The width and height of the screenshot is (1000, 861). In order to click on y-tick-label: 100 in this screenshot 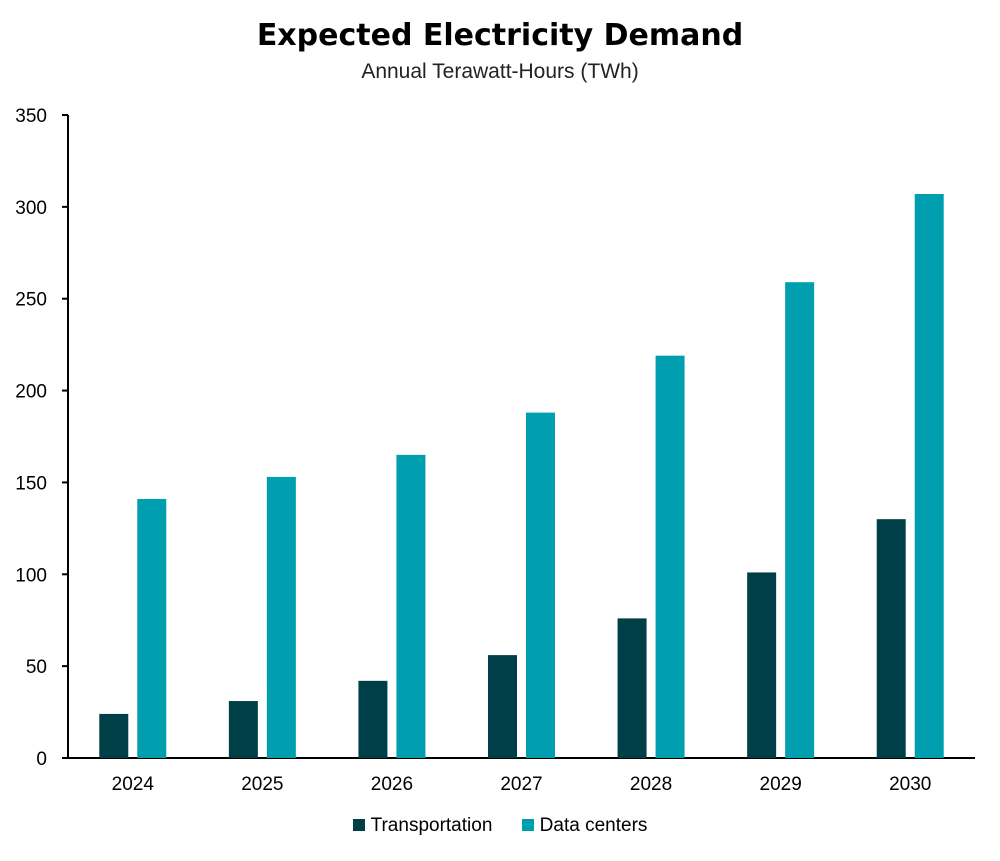, I will do `click(31, 575)`.